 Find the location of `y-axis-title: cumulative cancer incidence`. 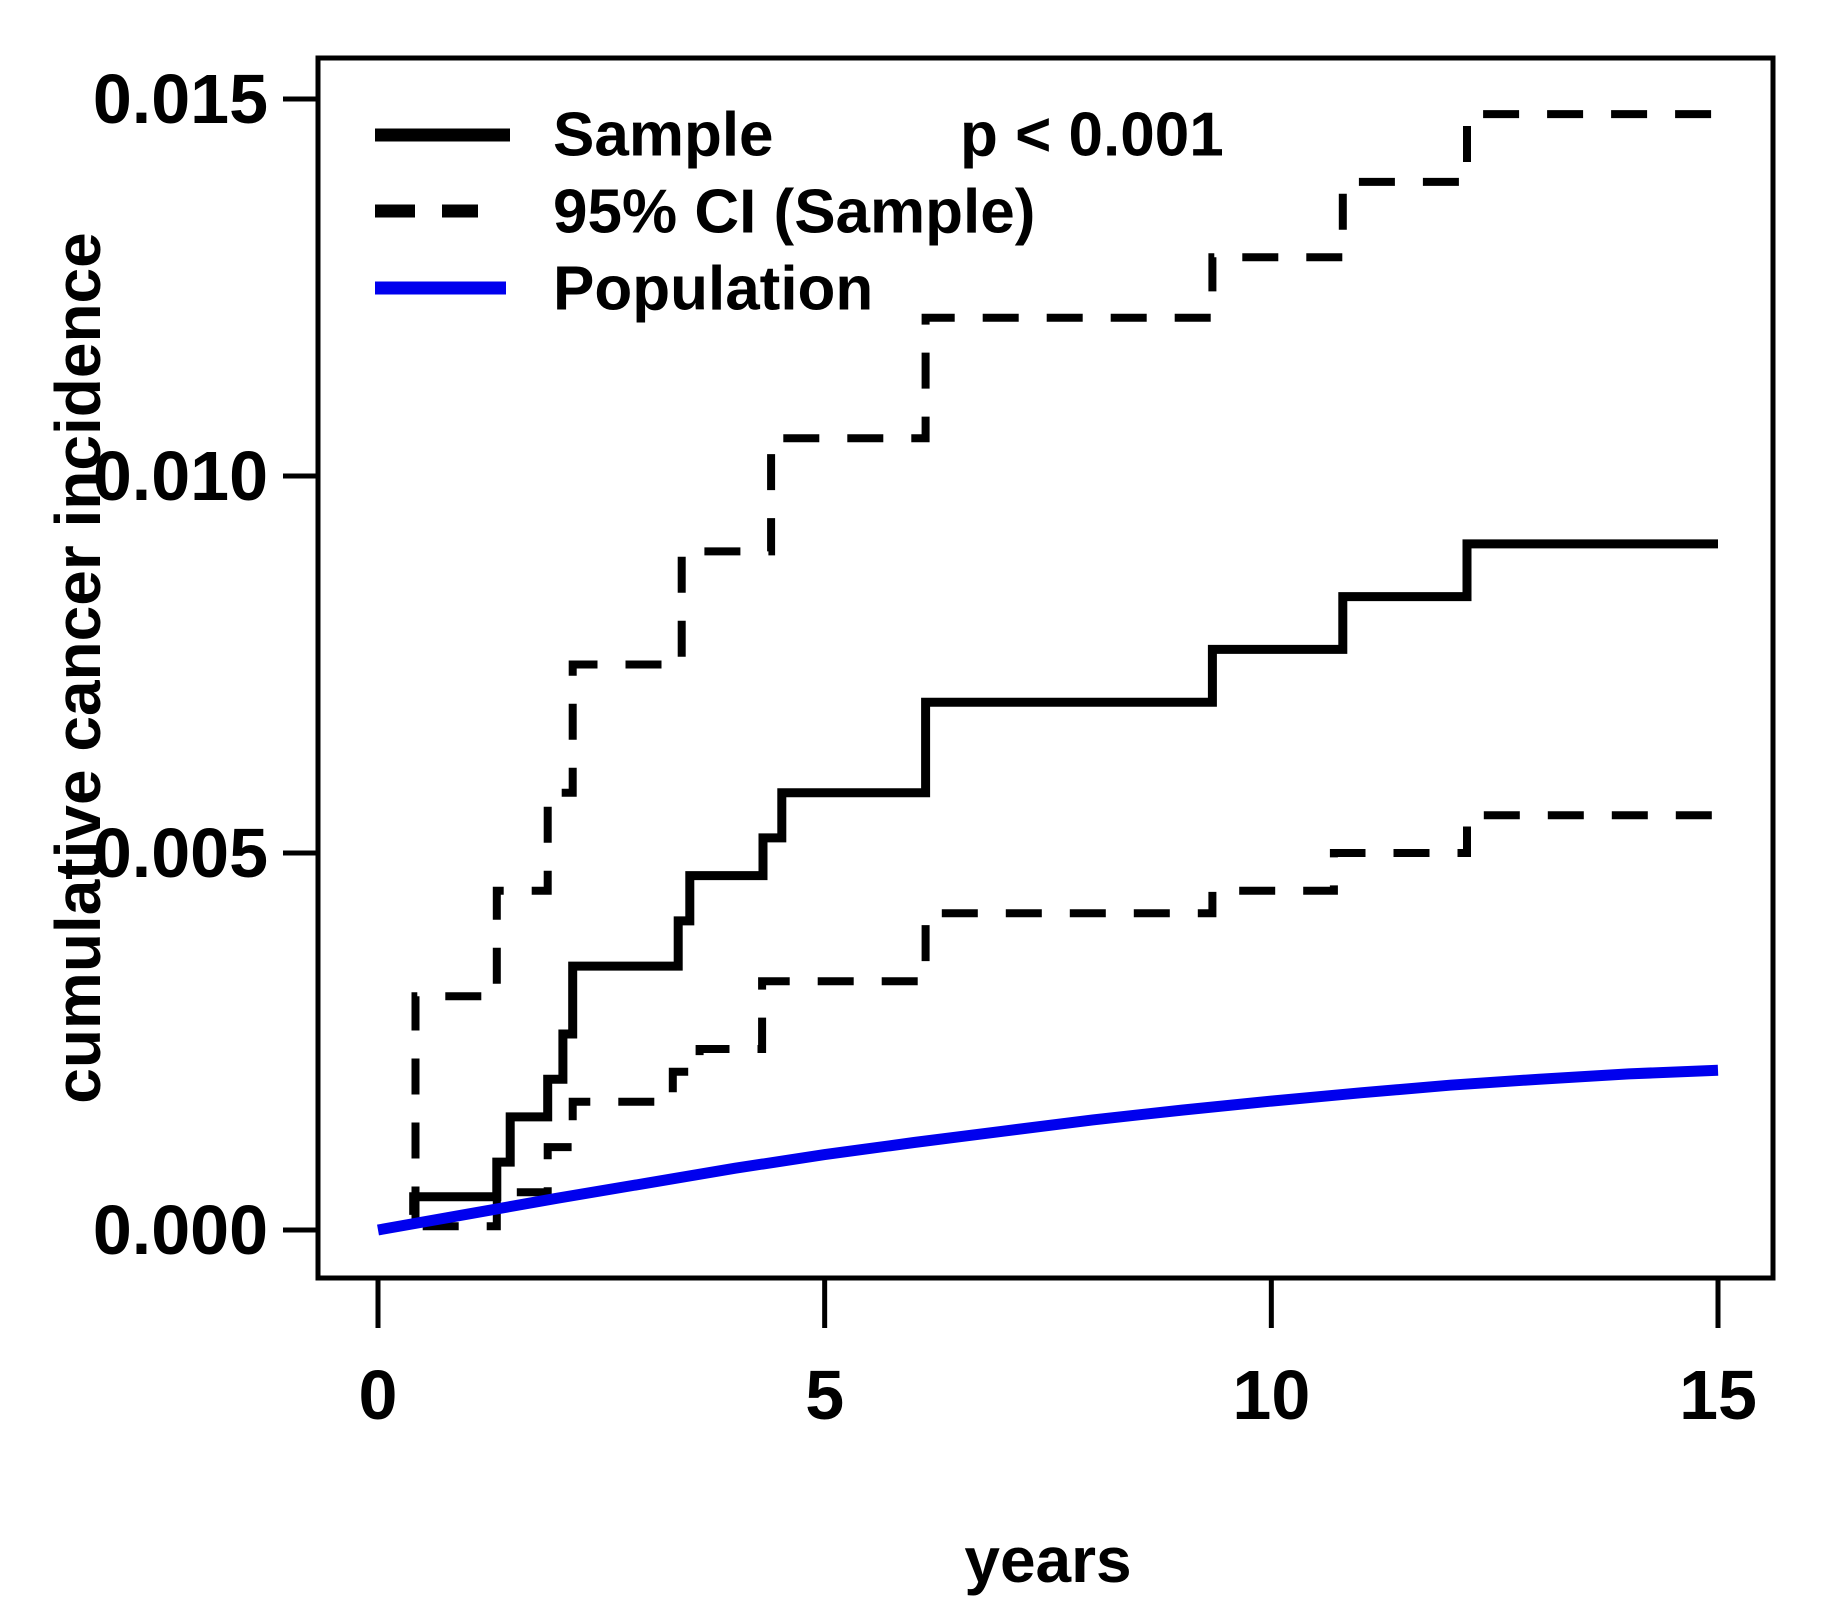

y-axis-title: cumulative cancer incidence is located at coordinates (78, 668).